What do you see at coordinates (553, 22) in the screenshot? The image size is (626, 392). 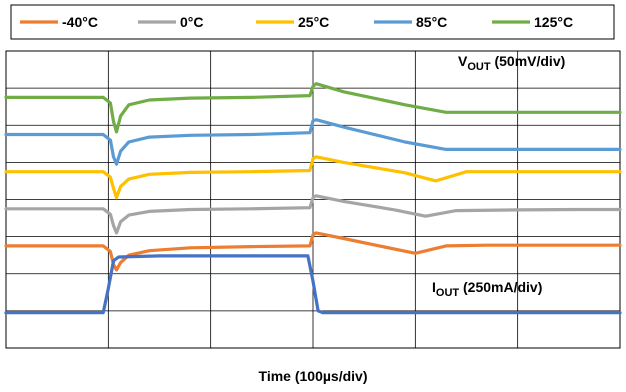 I see `legend-label-4: 125°C` at bounding box center [553, 22].